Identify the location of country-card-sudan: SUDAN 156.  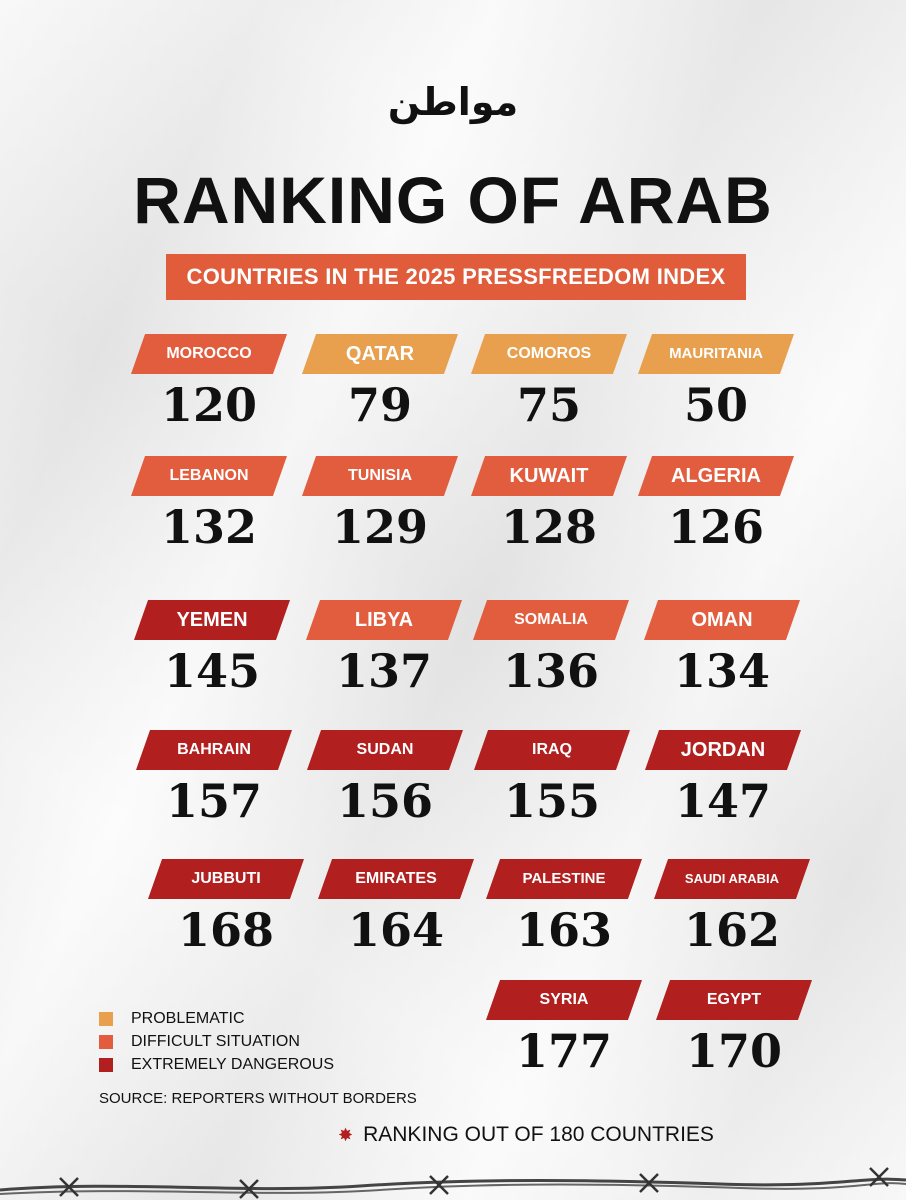
(387, 785).